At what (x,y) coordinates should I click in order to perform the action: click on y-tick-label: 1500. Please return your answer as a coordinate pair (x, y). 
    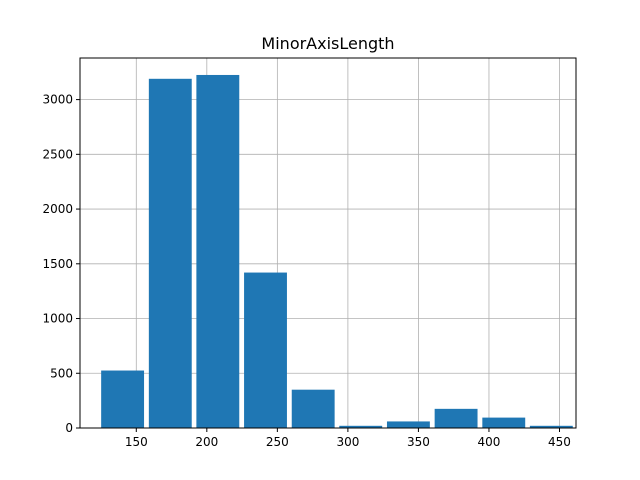
    Looking at the image, I should click on (57, 264).